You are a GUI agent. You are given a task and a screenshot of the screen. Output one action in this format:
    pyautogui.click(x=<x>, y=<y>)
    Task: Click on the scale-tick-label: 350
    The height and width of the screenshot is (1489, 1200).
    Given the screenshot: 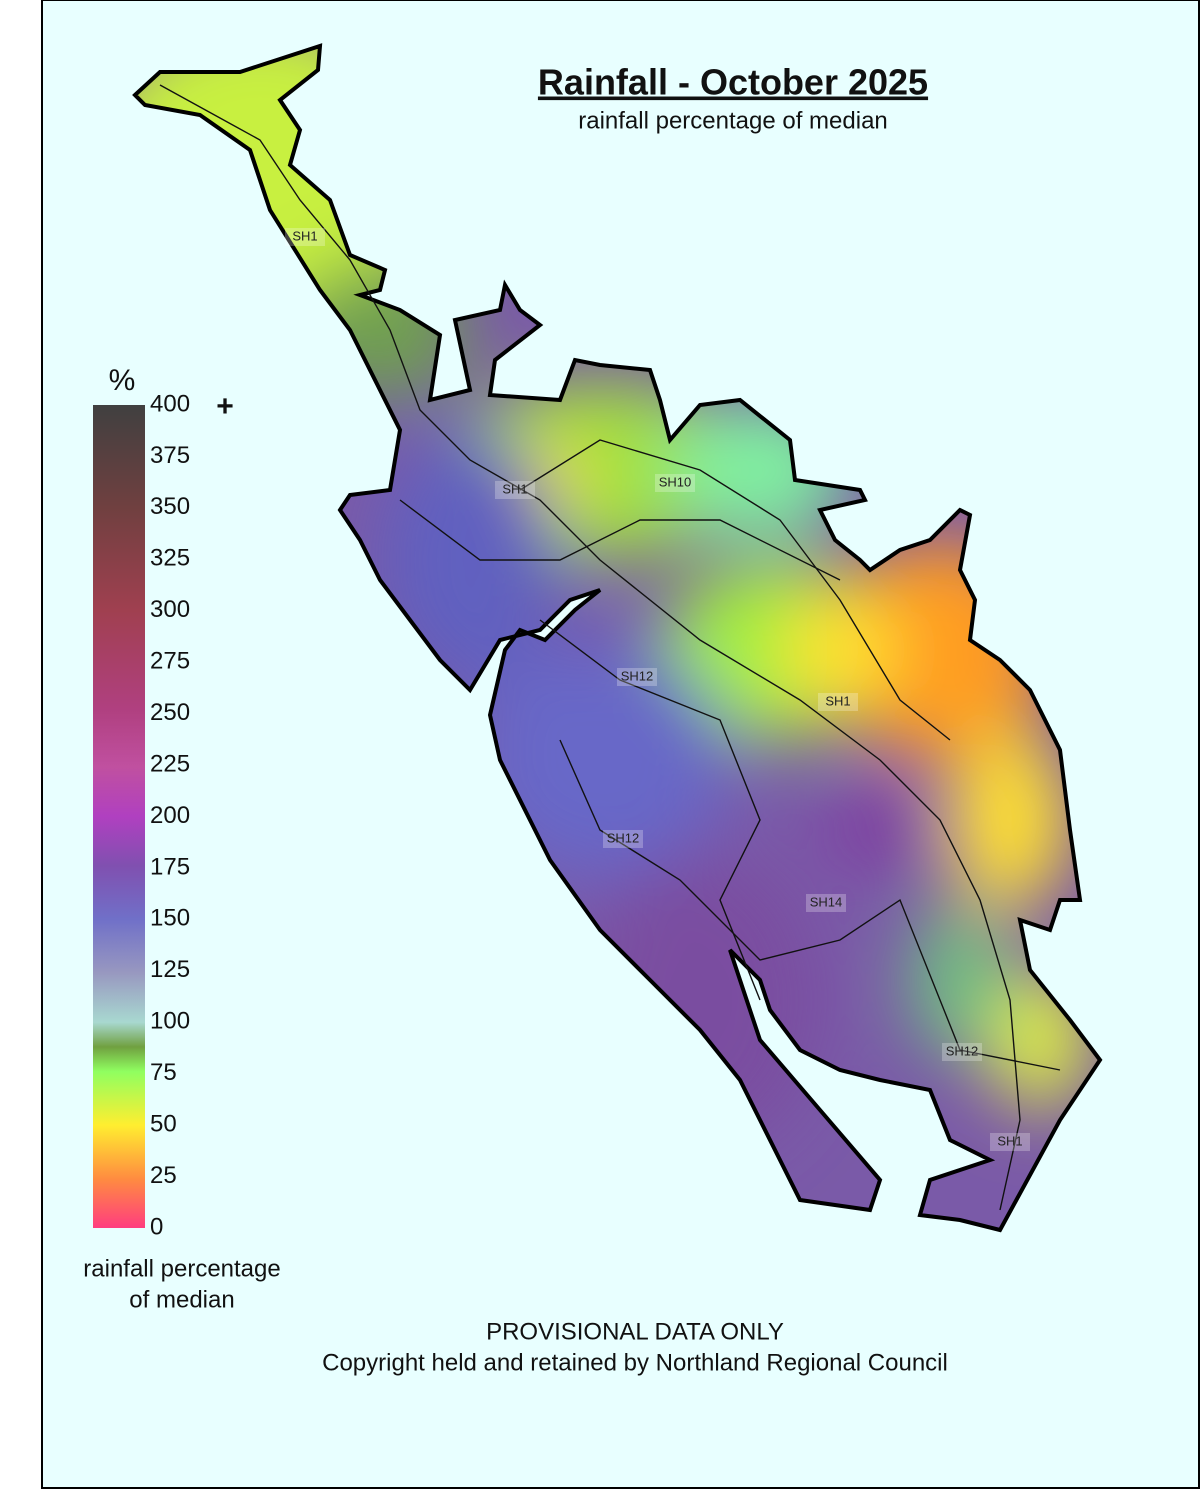 What is the action you would take?
    pyautogui.click(x=170, y=506)
    